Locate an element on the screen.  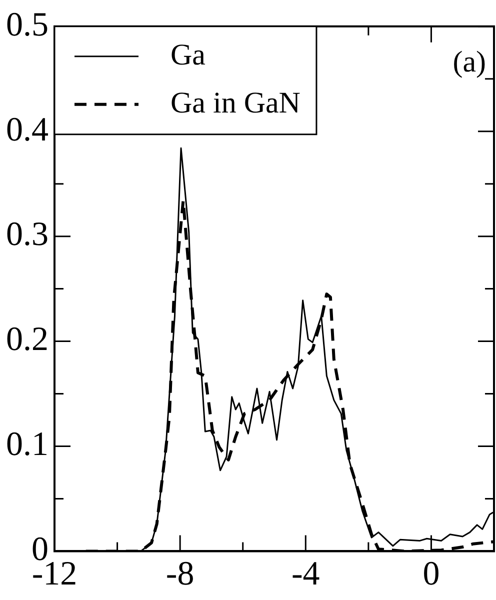
y-tick-label: 0.3 is located at coordinates (27, 235).